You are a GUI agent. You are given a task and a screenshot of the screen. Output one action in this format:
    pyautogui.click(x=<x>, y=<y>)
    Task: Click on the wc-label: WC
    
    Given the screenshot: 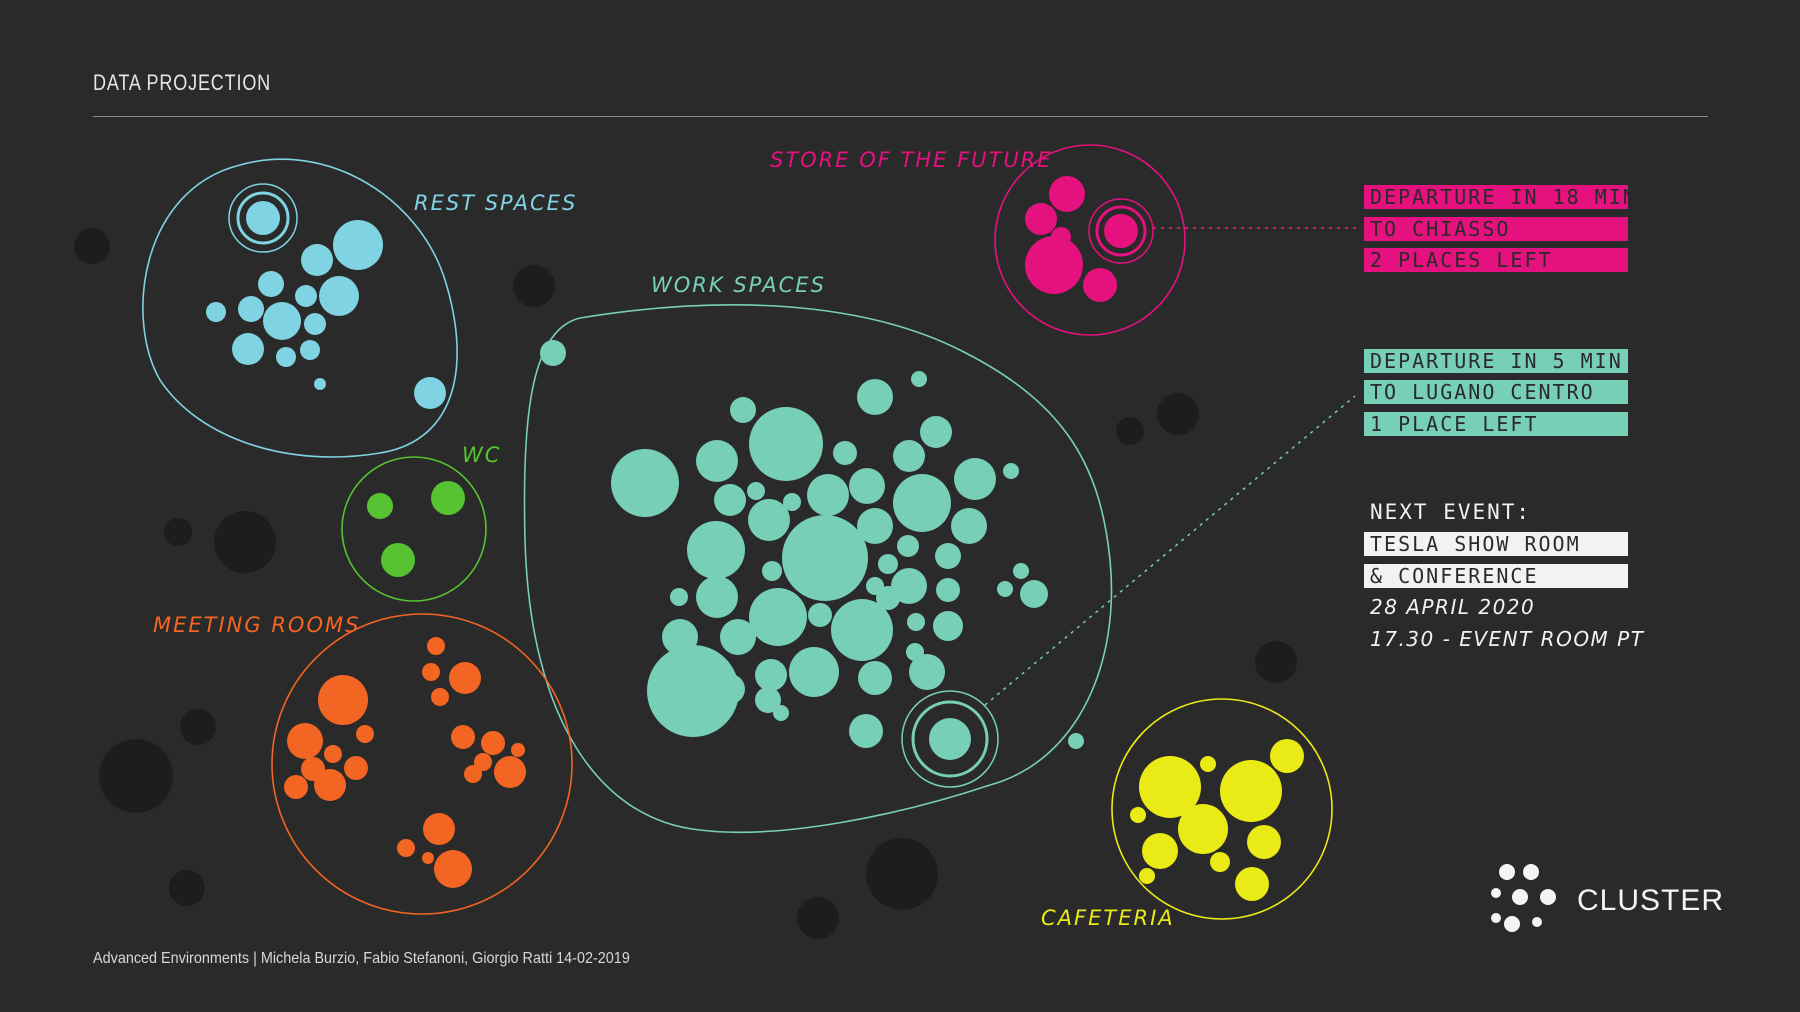 What is the action you would take?
    pyautogui.click(x=482, y=455)
    